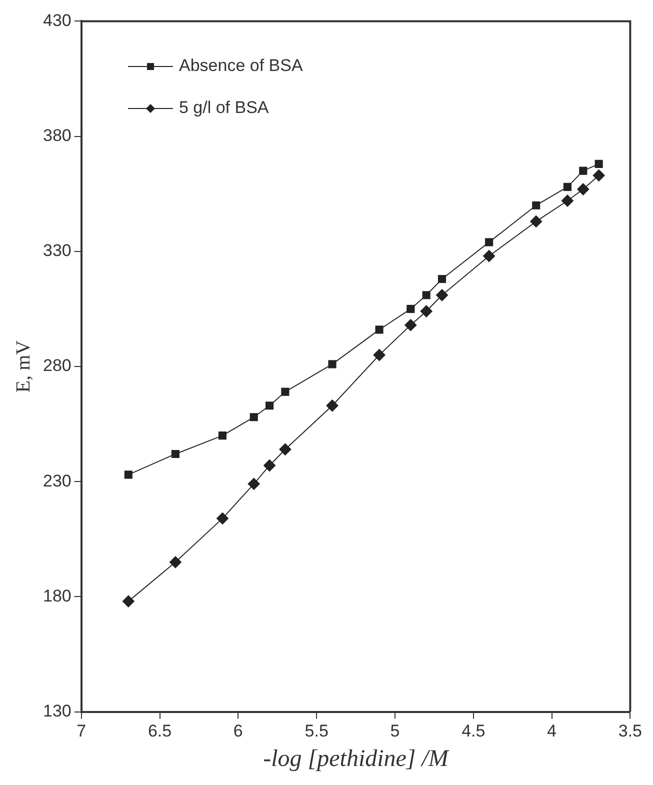  I want to click on y-tick-label: 380, so click(57, 135).